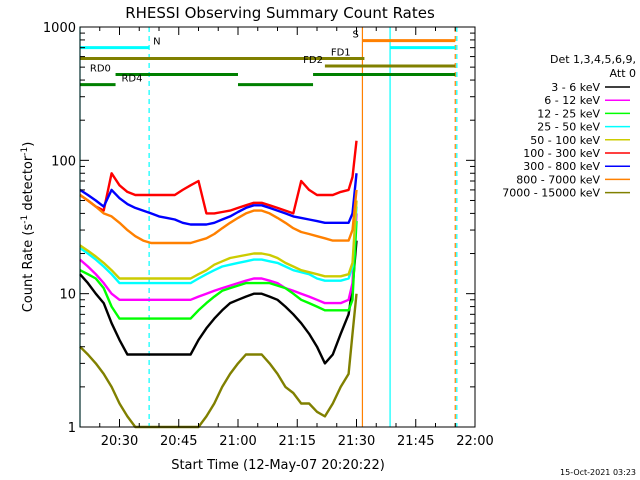 The width and height of the screenshot is (640, 480). Describe the element at coordinates (218, 199) in the screenshot. I see `series-line-300-800-kev` at that location.